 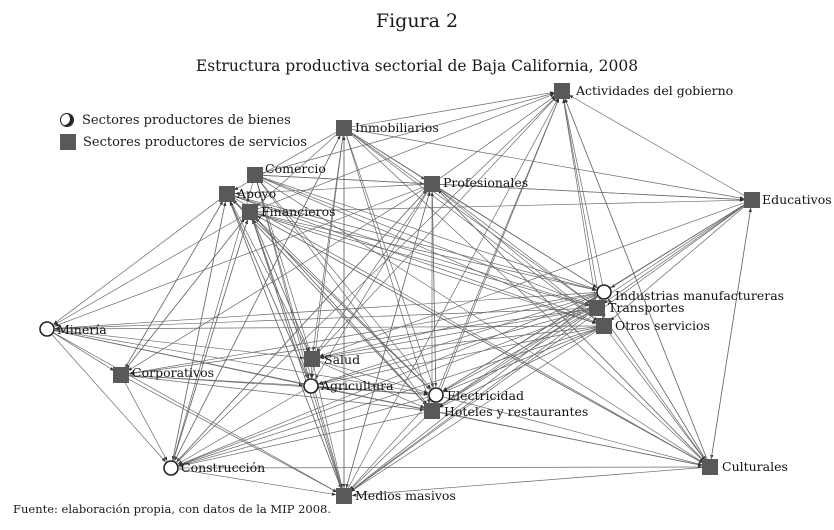 I want to click on edge-apoyo-to-otros, so click(x=415, y=260).